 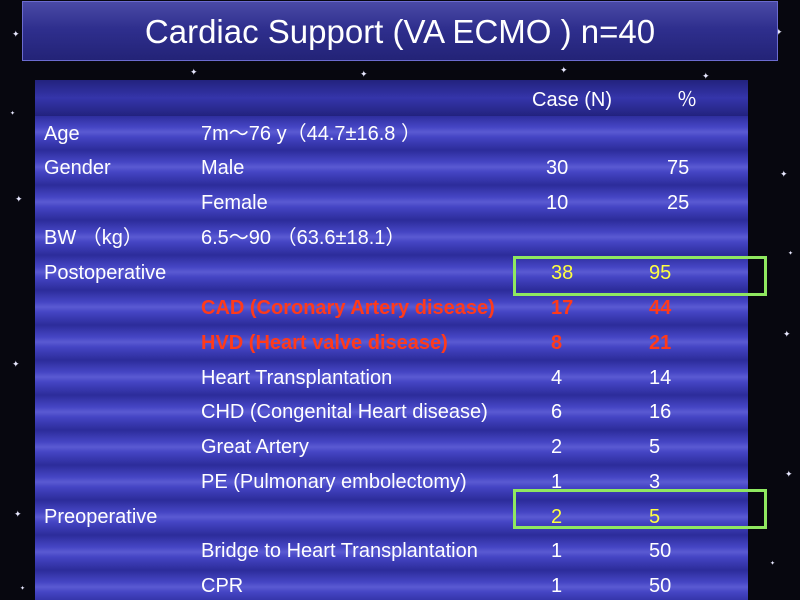 What do you see at coordinates (678, 203) in the screenshot?
I see `row-percent: 25` at bounding box center [678, 203].